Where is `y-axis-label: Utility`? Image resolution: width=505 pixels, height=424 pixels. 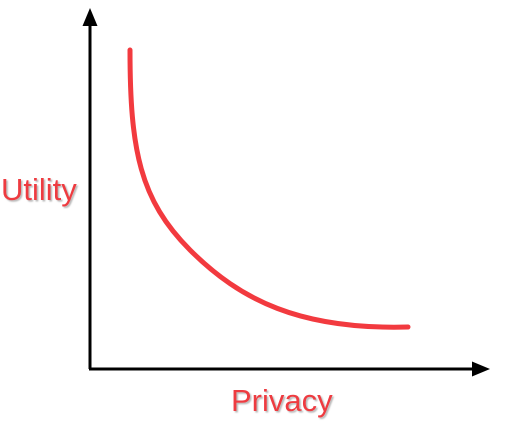 y-axis-label: Utility is located at coordinates (39, 189).